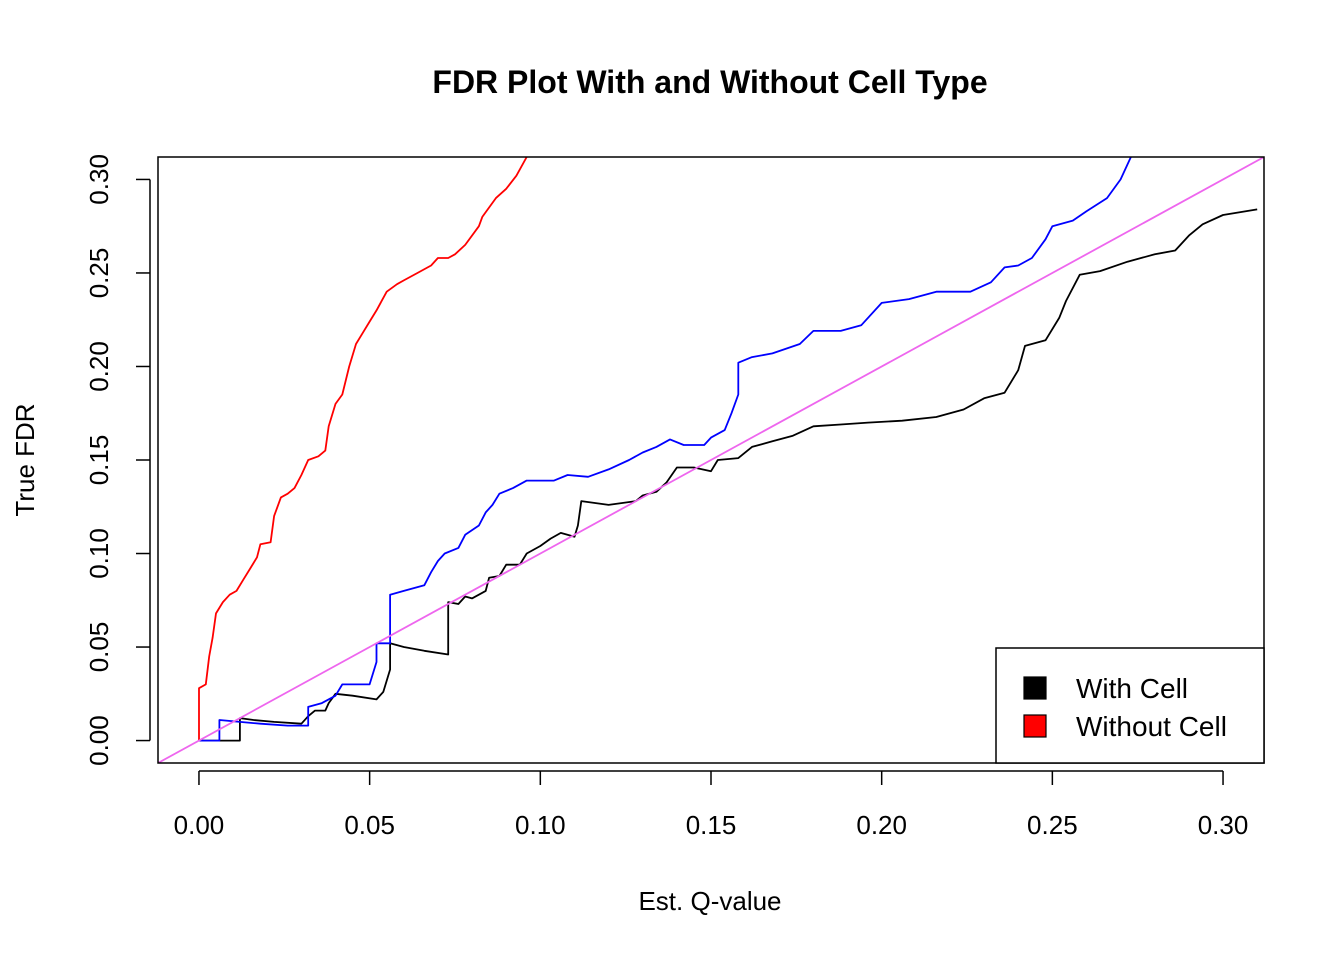 The height and width of the screenshot is (960, 1344). I want to click on x-tick-label: 0.10, so click(540, 825).